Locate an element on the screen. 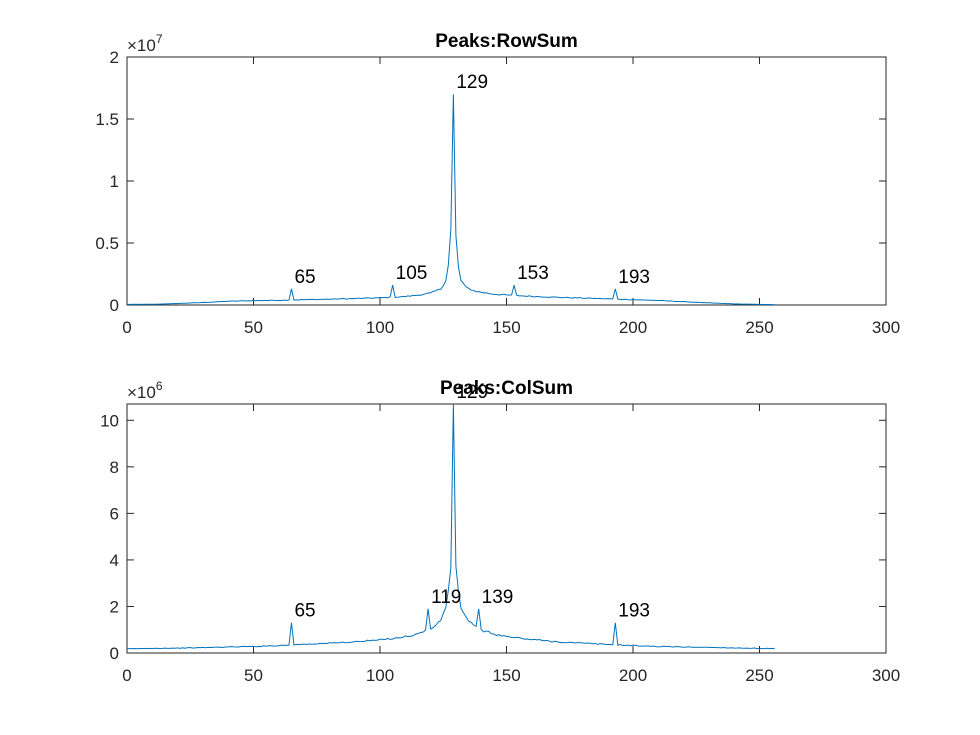 This screenshot has width=980, height=735. y-tick-label: 1 is located at coordinates (114, 181).